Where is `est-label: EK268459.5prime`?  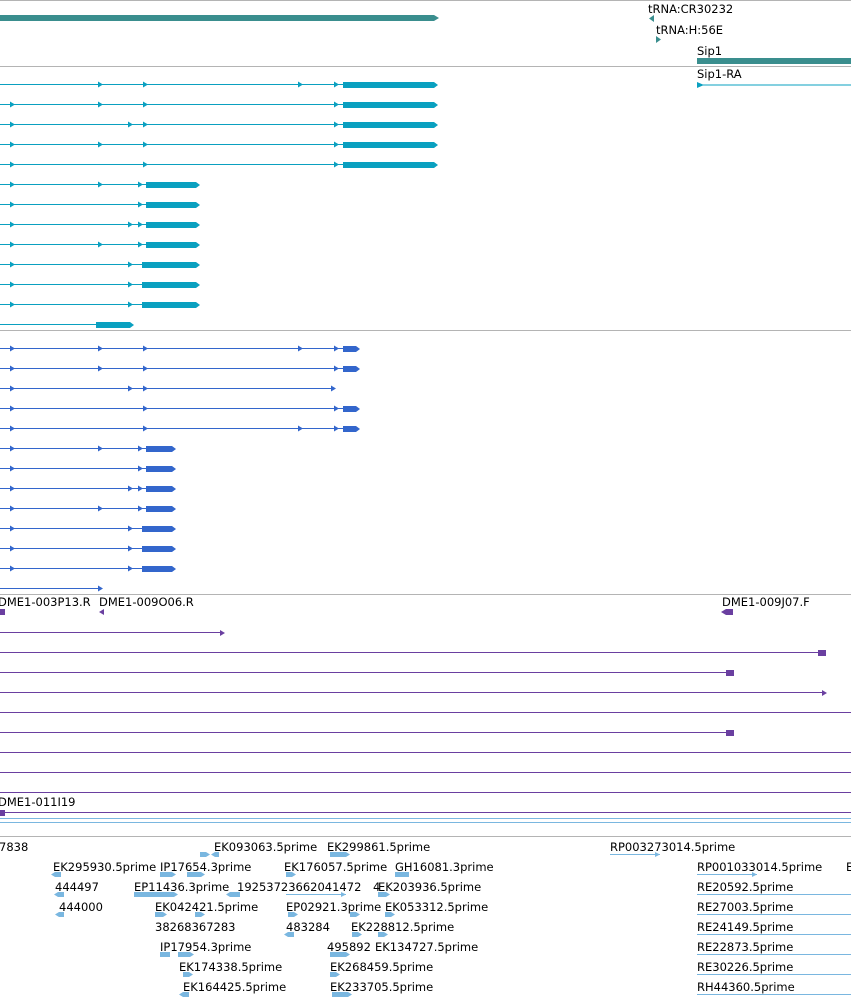
est-label: EK268459.5prime is located at coordinates (381, 967).